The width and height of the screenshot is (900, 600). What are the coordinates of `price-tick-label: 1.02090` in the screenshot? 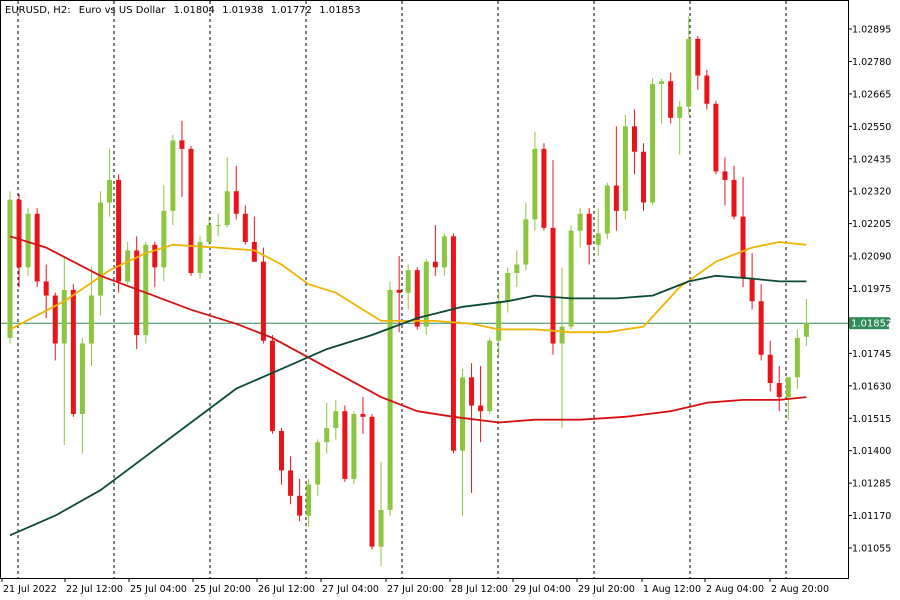 It's located at (871, 257).